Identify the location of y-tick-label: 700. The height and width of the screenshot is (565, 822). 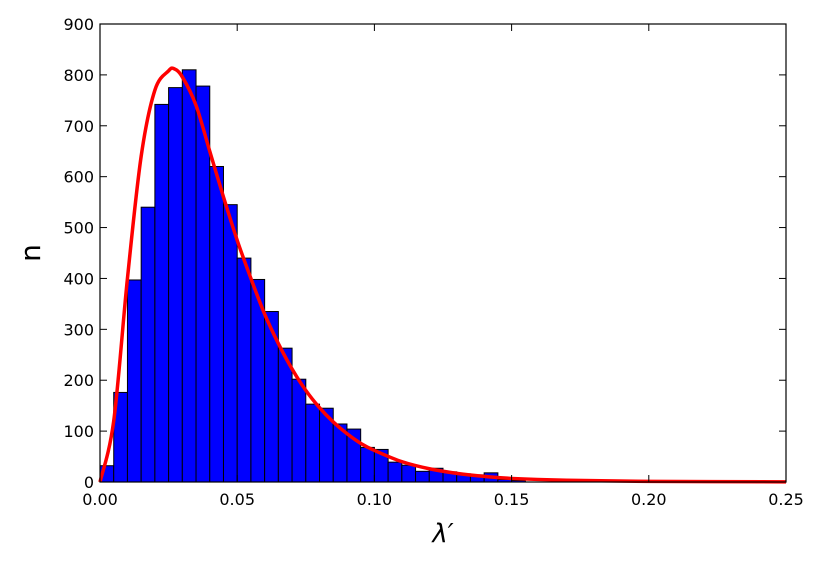
(78, 126).